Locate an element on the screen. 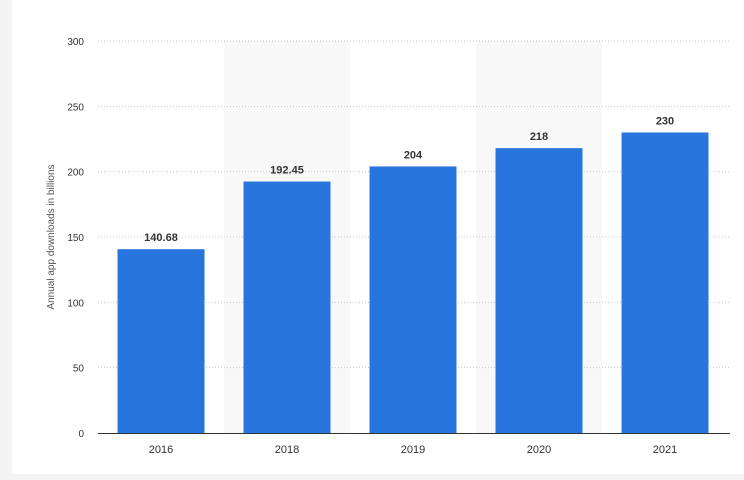 This screenshot has width=744, height=480. y-tick-label: 250 is located at coordinates (75, 107).